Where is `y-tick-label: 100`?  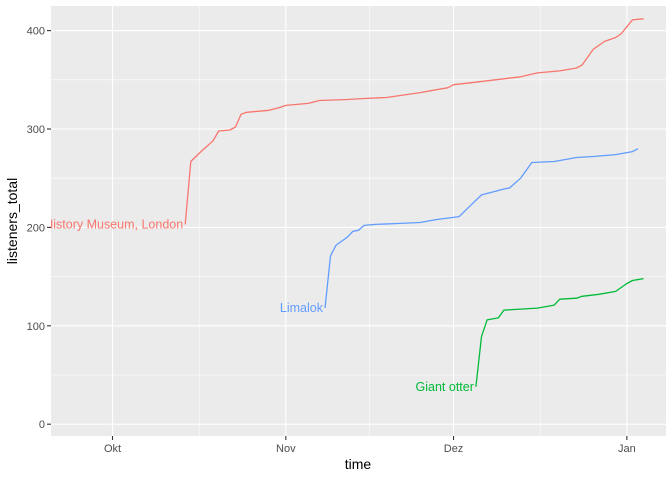 y-tick-label: 100 is located at coordinates (36, 327).